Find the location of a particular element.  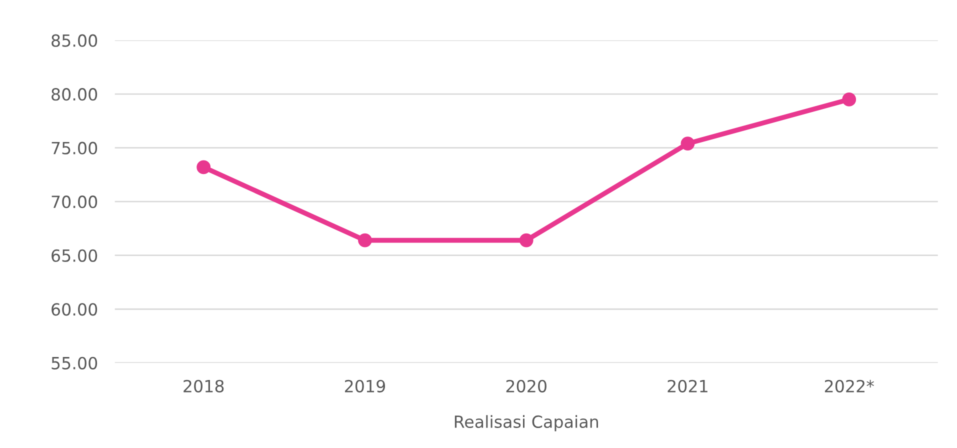

x-axis-title: Realisasi Capaian is located at coordinates (526, 423).